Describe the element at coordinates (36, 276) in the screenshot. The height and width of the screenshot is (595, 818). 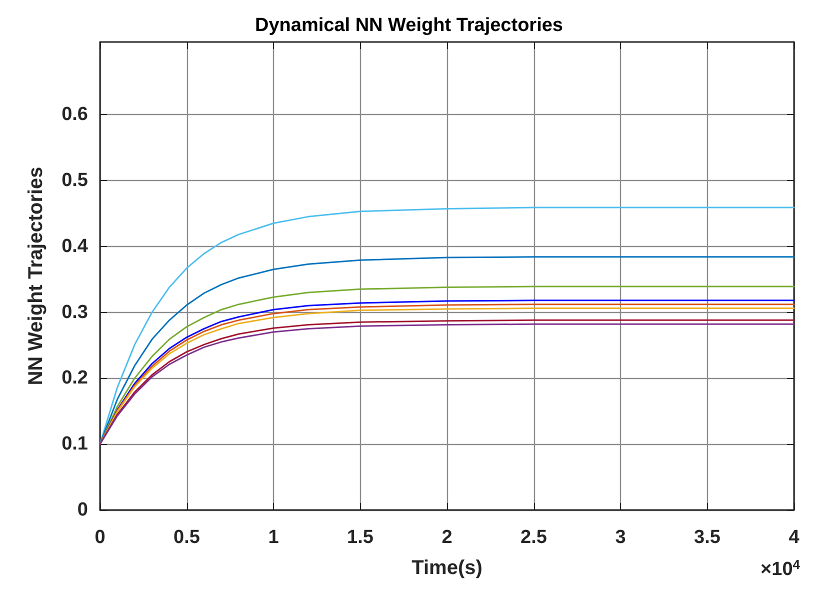
I see `y-axis-title: NN Weight Trajectories` at that location.